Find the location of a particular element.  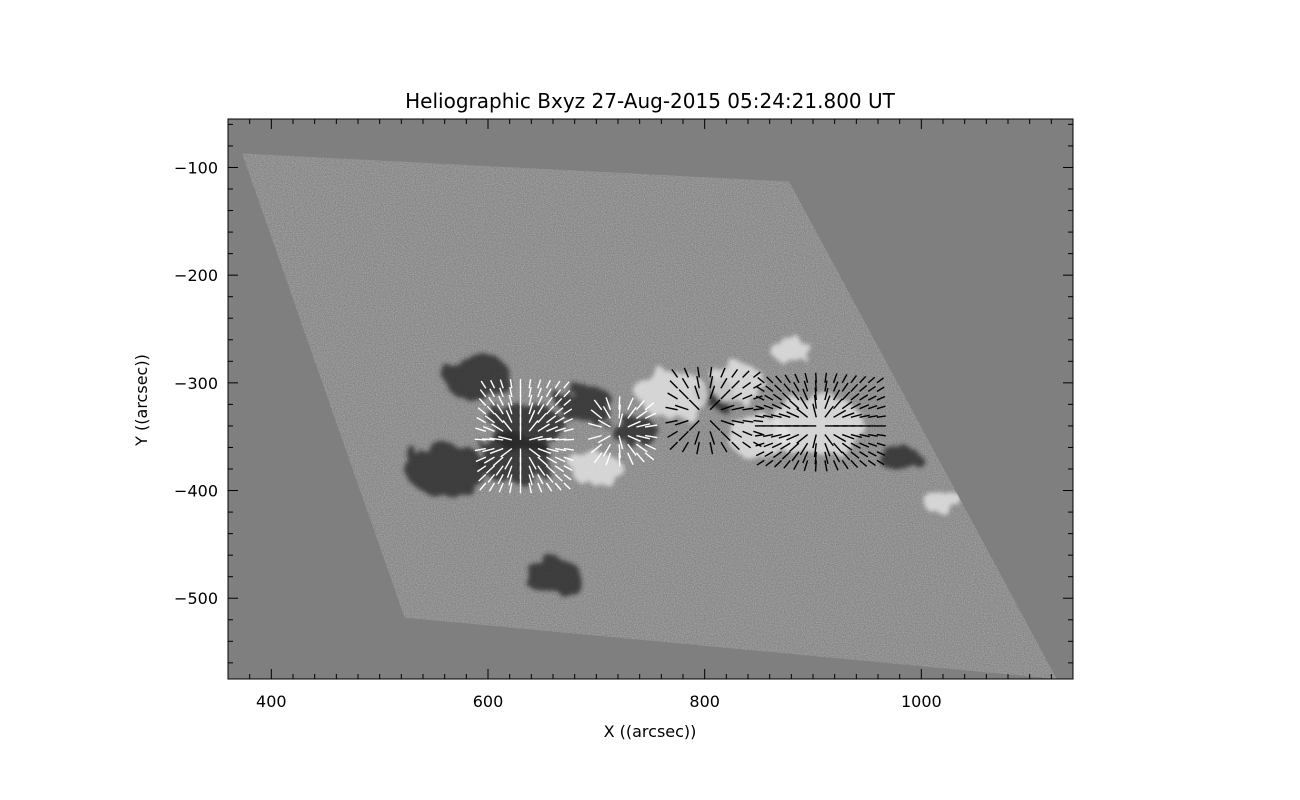

vector-group is located at coordinates (714, 410).